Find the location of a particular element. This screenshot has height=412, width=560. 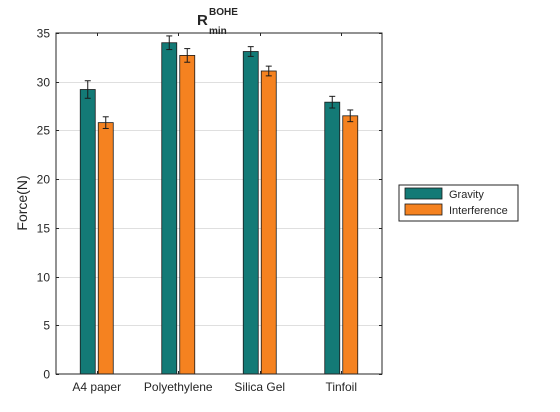

x-tick-label: A4 paper is located at coordinates (96, 387).